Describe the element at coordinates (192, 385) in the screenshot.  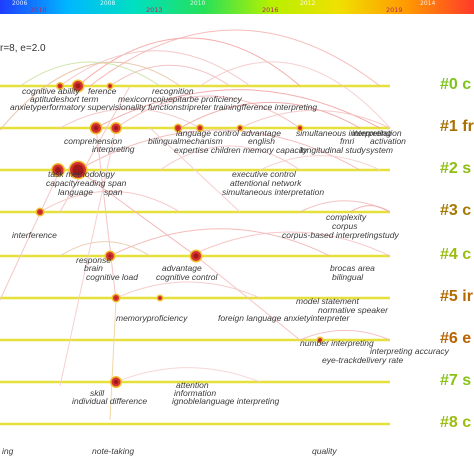
I see `keyword-label: attention` at that location.